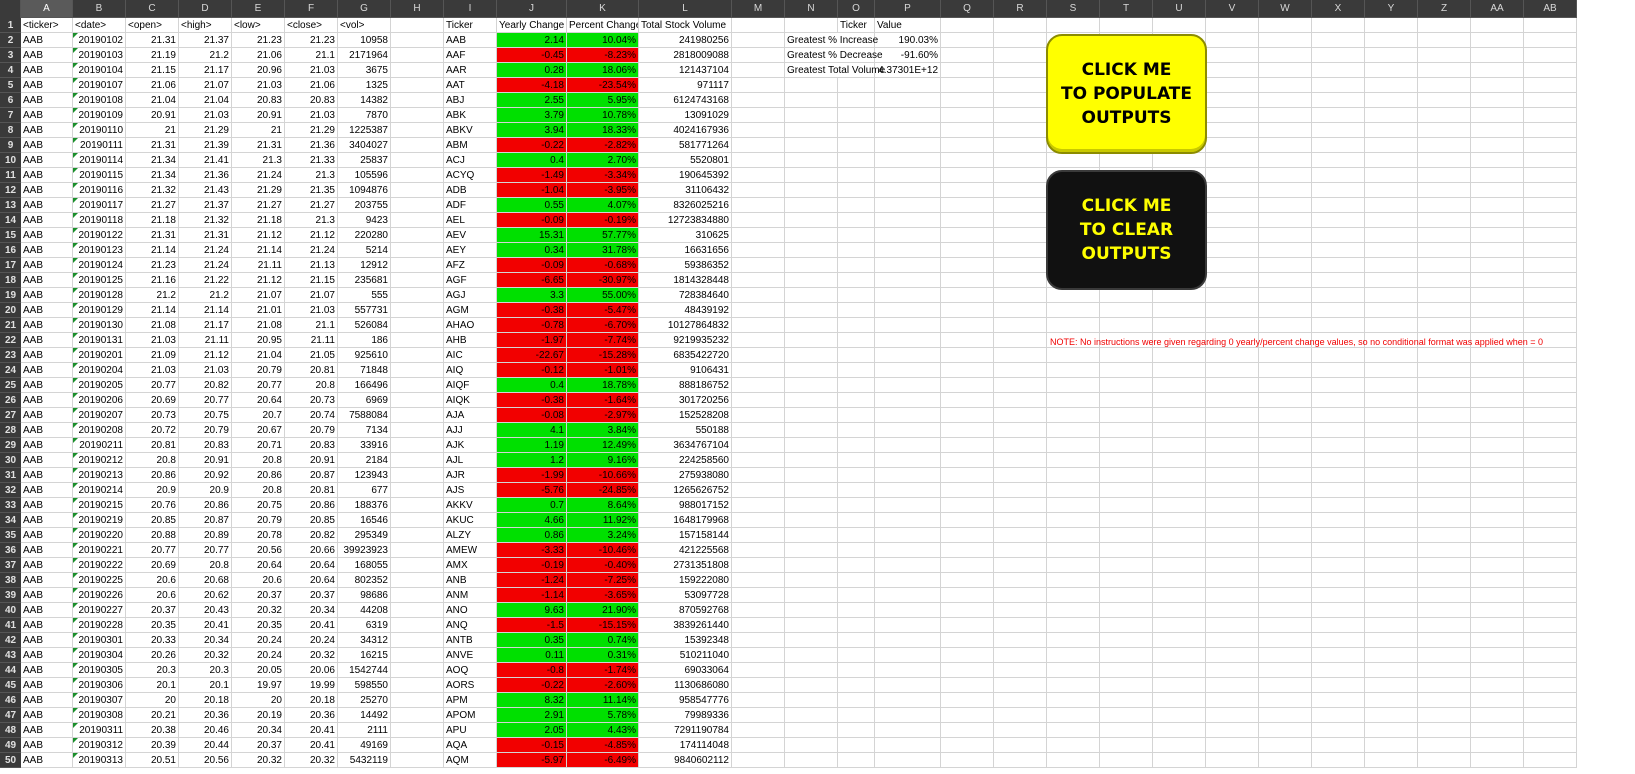 This screenshot has height=774, width=1635. Describe the element at coordinates (10, 250) in the screenshot. I see `row-header: 16` at that location.